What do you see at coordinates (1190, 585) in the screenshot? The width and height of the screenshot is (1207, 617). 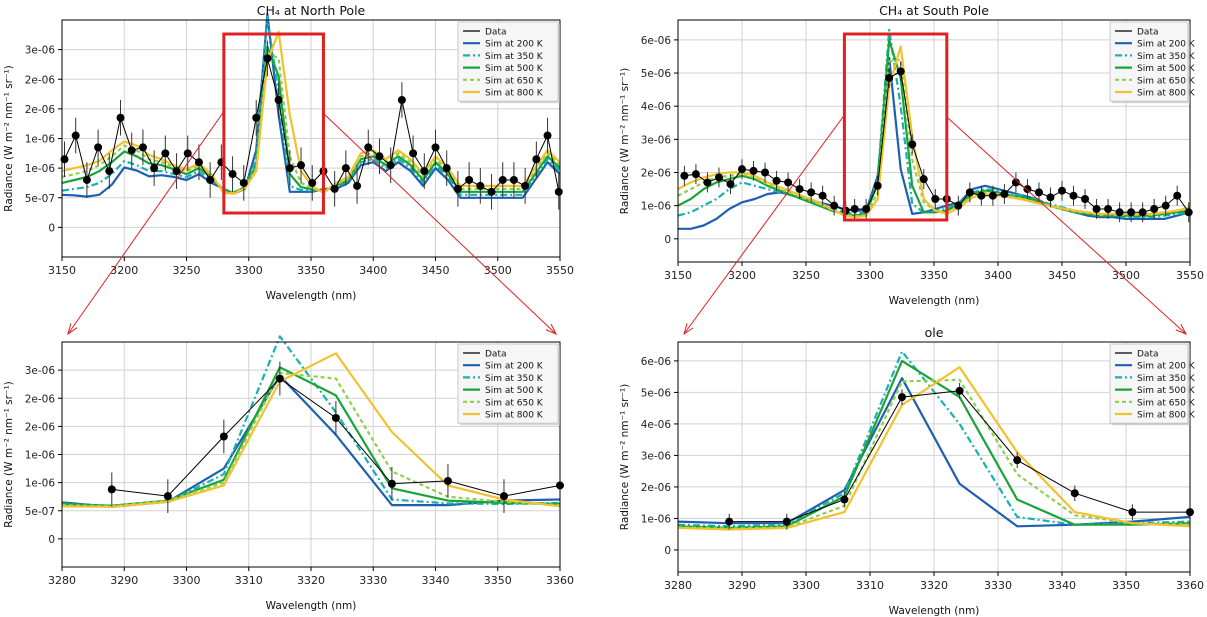 I see `x-tick-label: 3360` at bounding box center [1190, 585].